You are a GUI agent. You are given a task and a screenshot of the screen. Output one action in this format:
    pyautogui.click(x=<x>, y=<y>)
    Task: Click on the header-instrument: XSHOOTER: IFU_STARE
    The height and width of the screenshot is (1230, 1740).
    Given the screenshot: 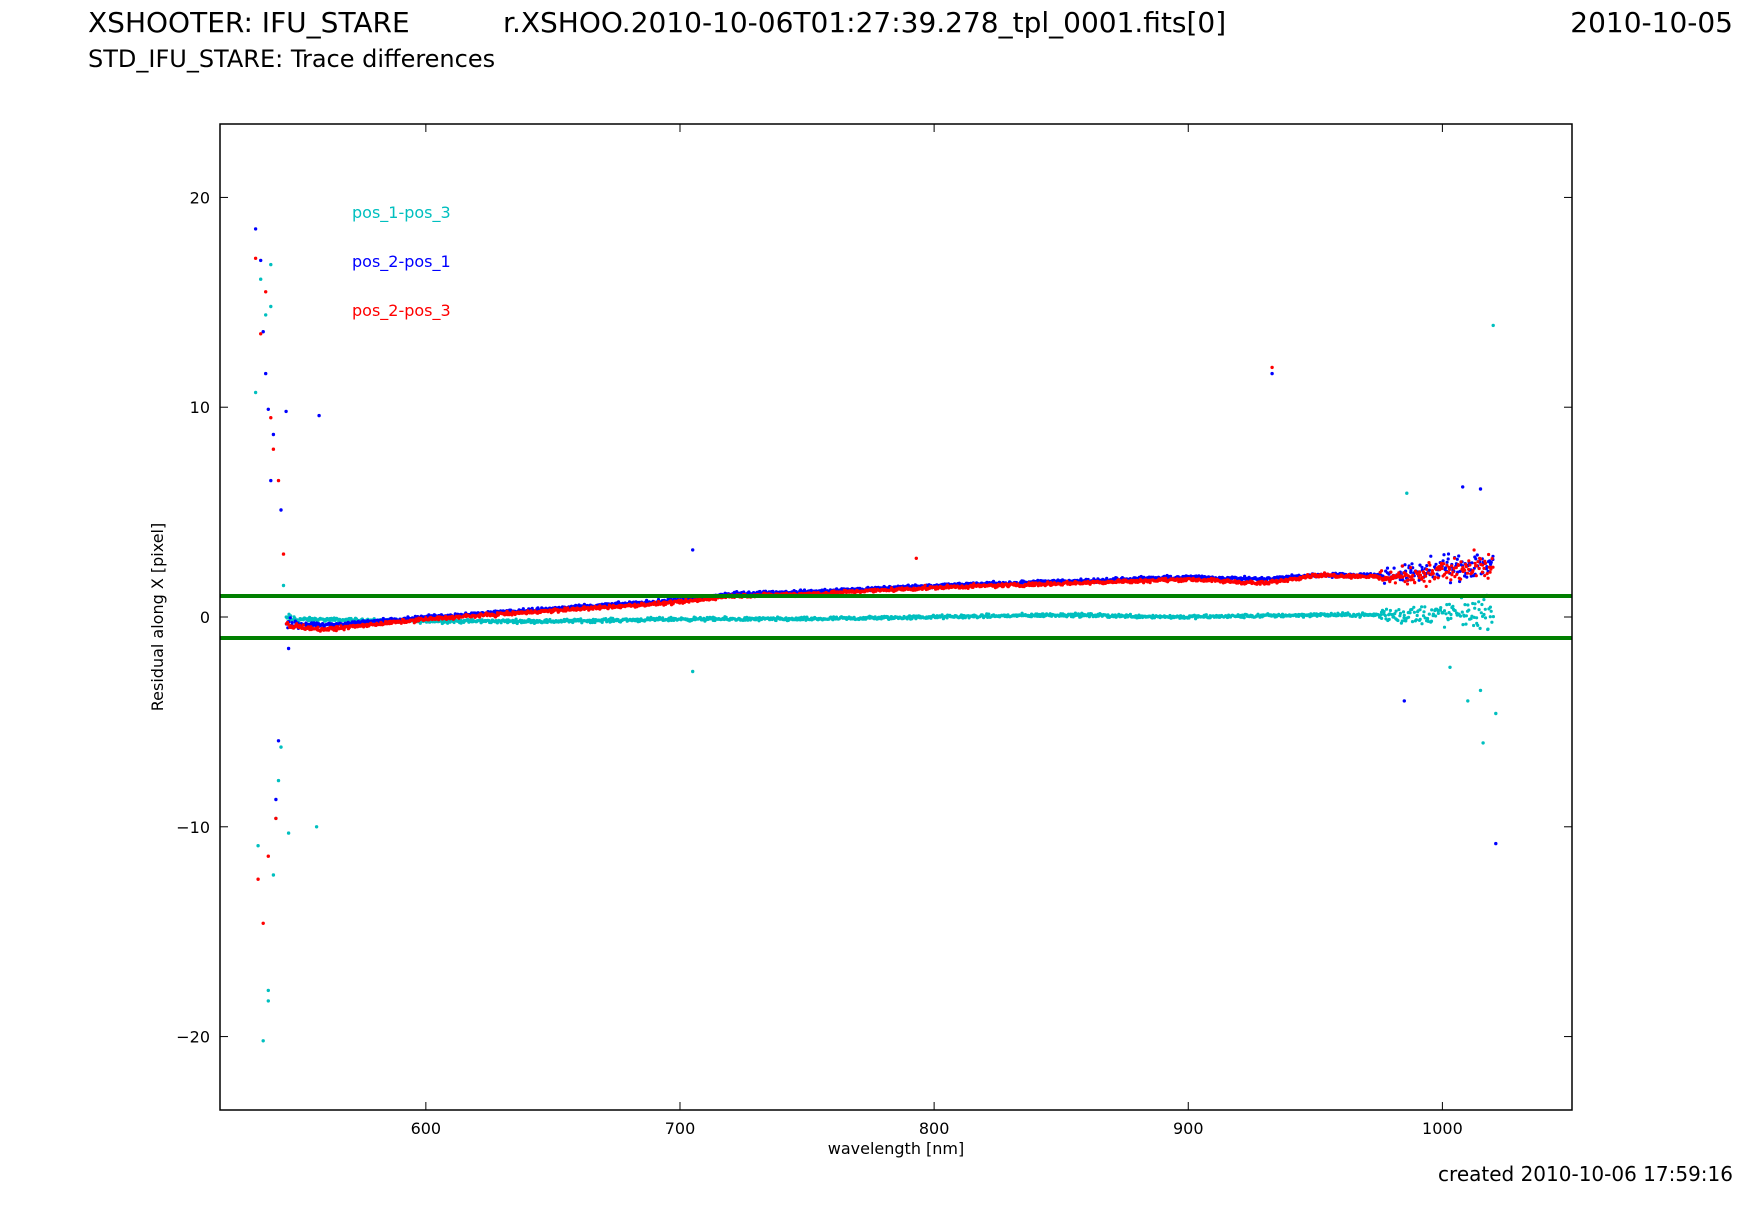 What is the action you would take?
    pyautogui.click(x=249, y=22)
    